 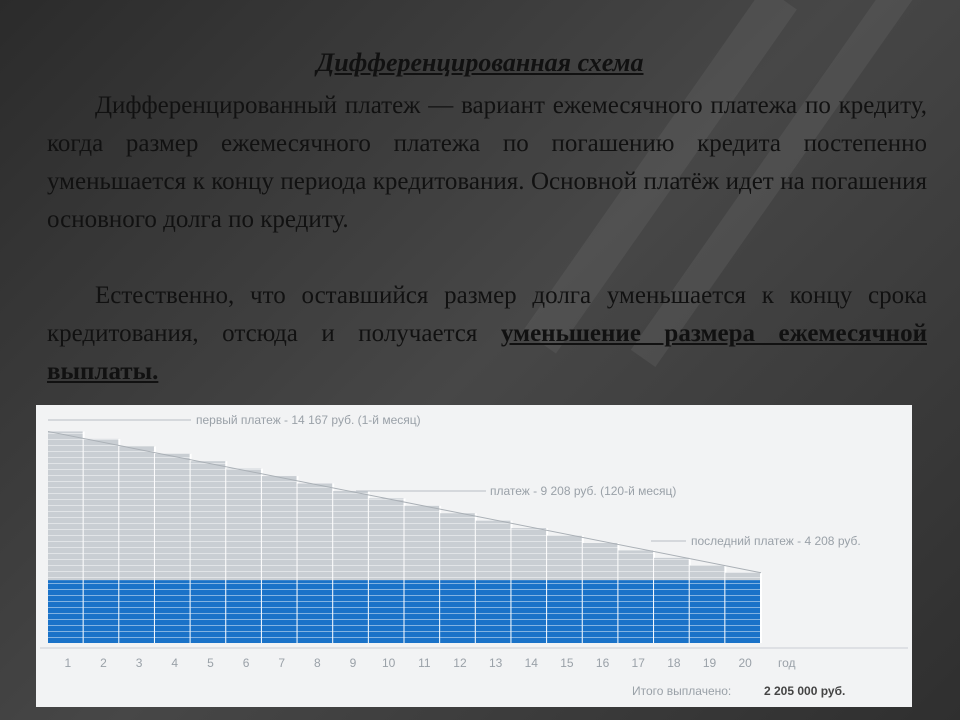 I want to click on x-tick-label: 19, so click(x=710, y=663).